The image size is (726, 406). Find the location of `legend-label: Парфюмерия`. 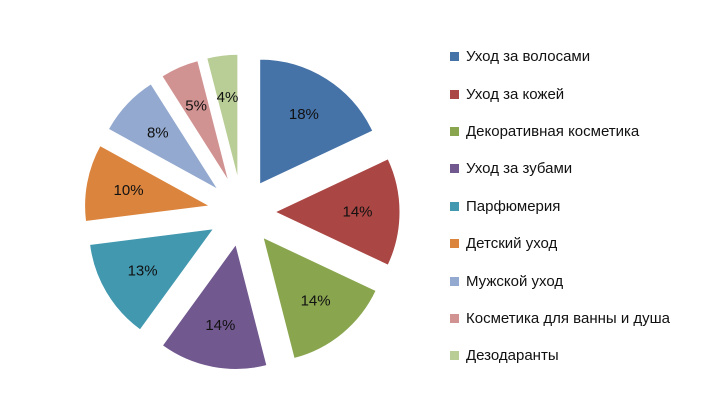

legend-label: Парфюмерия is located at coordinates (513, 206).